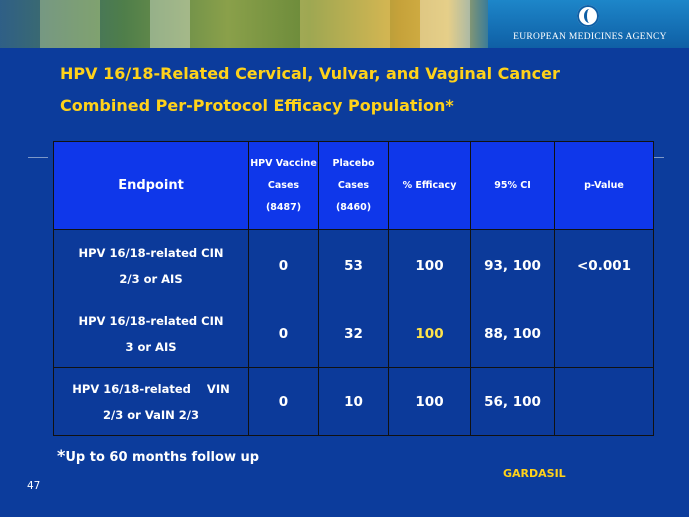 The height and width of the screenshot is (517, 689). I want to click on column-header-endpoint: Endpoint, so click(151, 185).